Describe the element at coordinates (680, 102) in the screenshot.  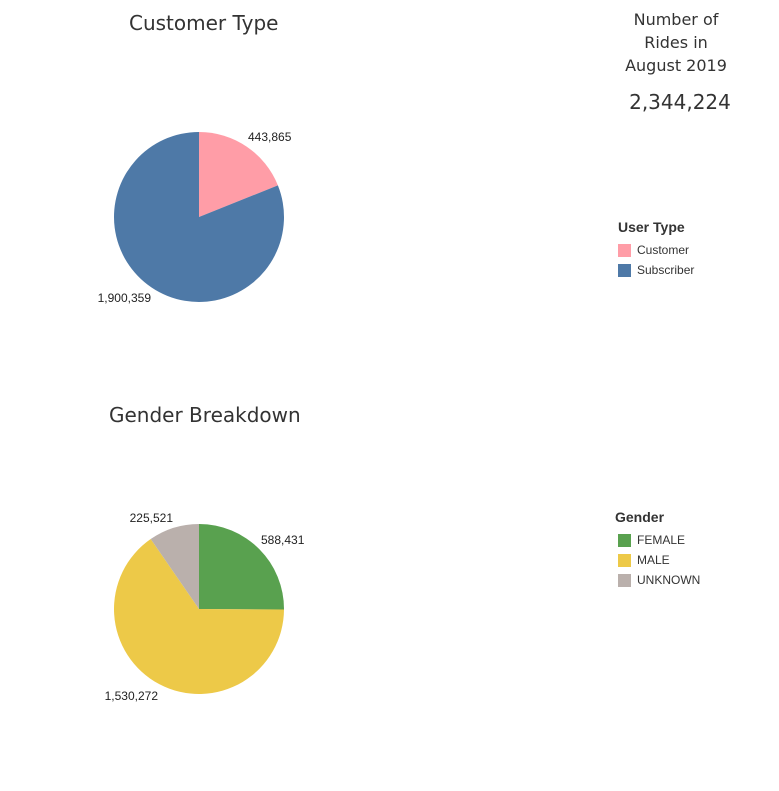
I see `ride-count-value: 2,344,224` at that location.